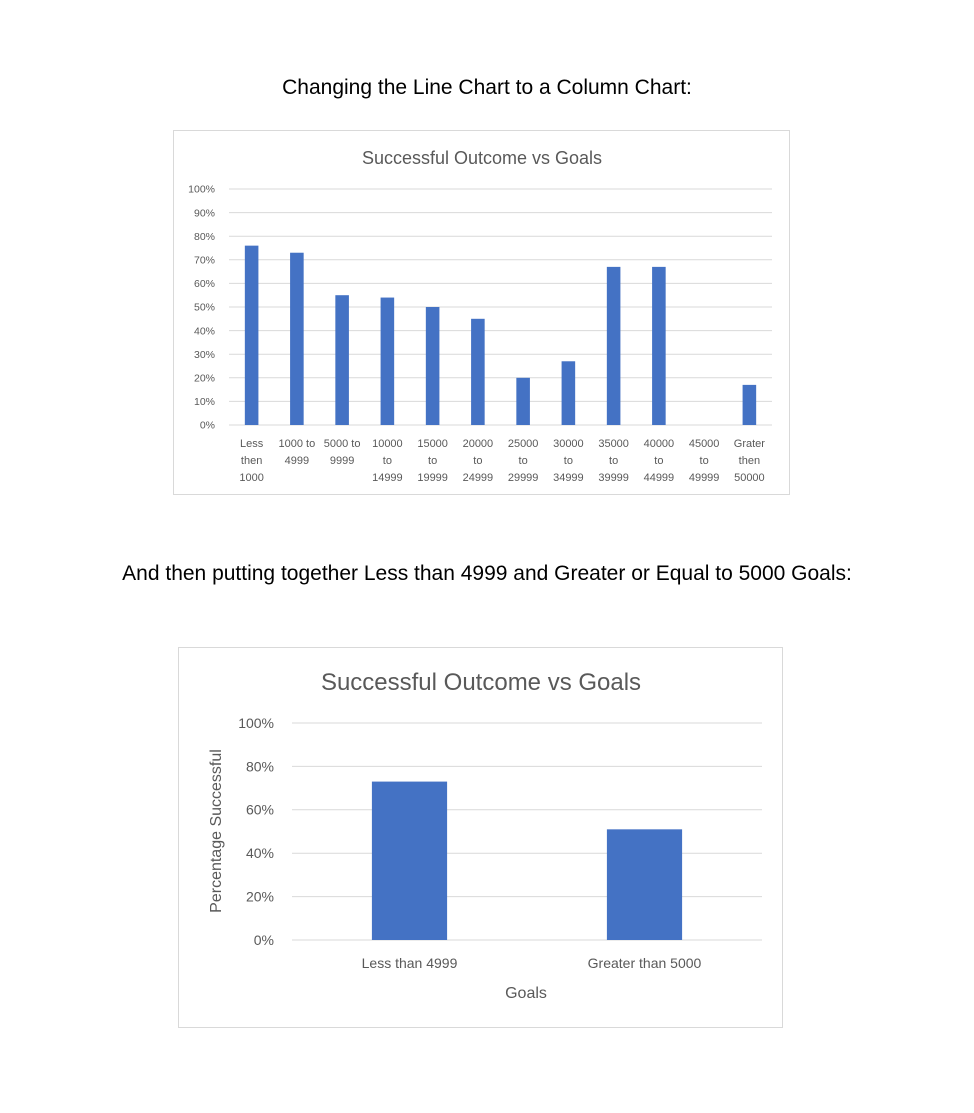  What do you see at coordinates (387, 444) in the screenshot?
I see `x-tick-label: 10000` at bounding box center [387, 444].